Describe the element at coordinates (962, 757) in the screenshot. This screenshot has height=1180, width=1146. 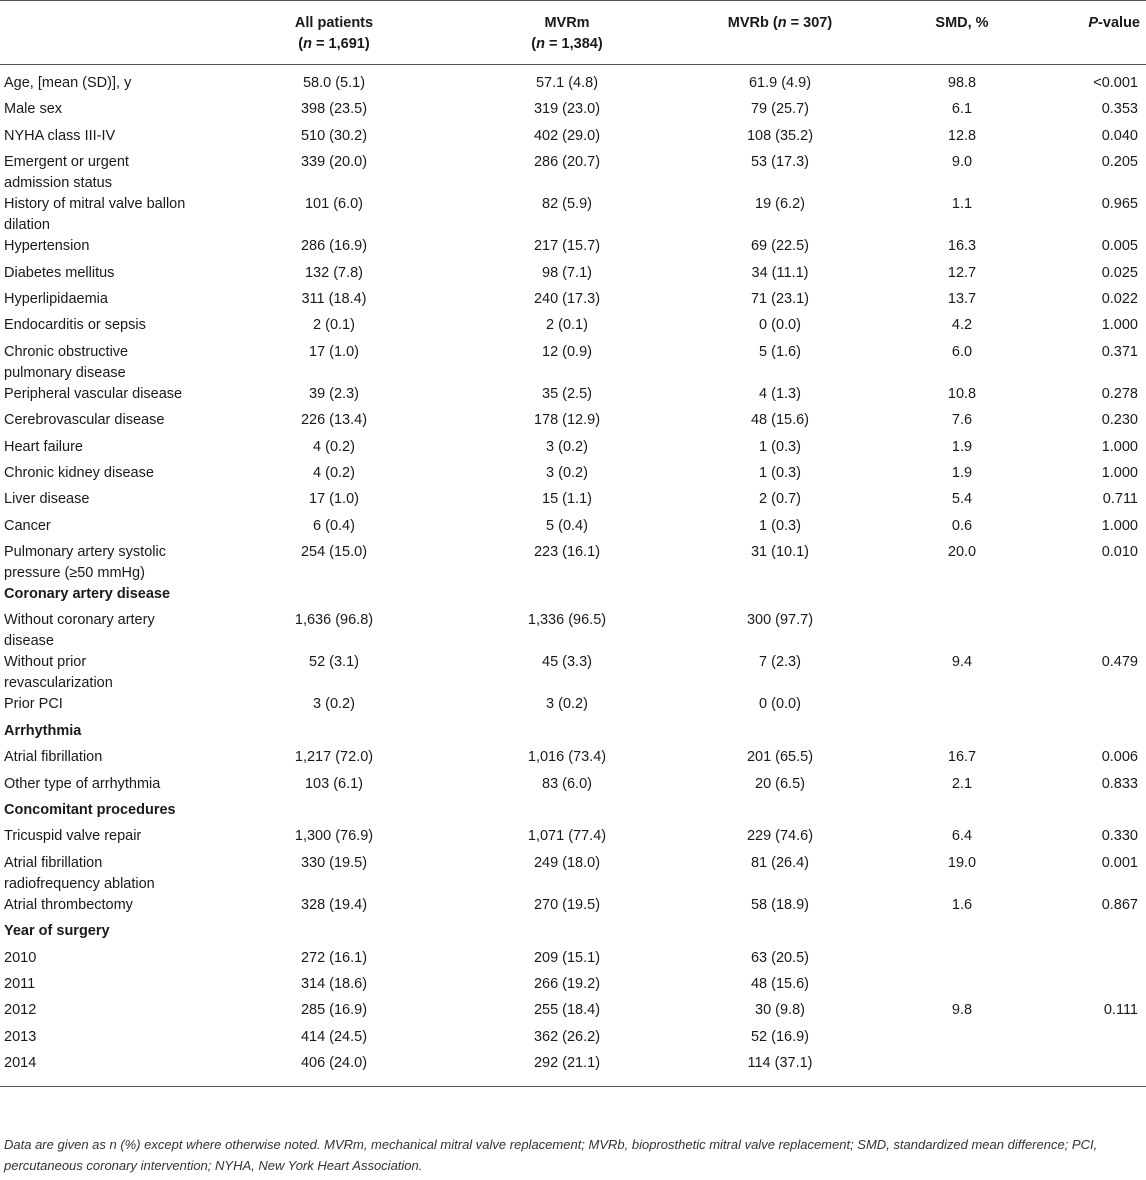
I see `cell-smd: 16.7` at that location.